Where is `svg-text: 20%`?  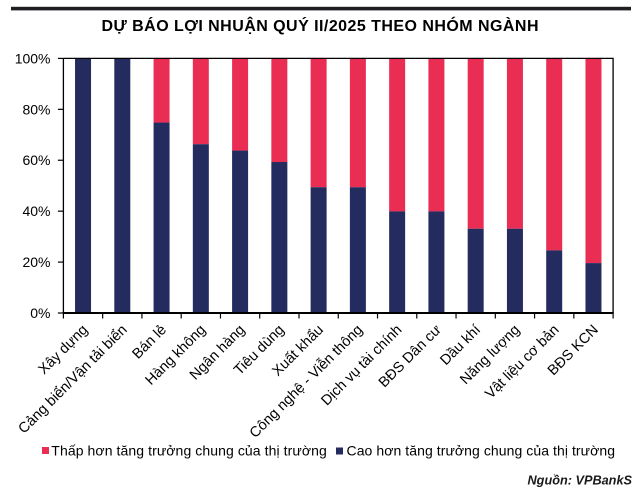 svg-text: 20% is located at coordinates (36, 262).